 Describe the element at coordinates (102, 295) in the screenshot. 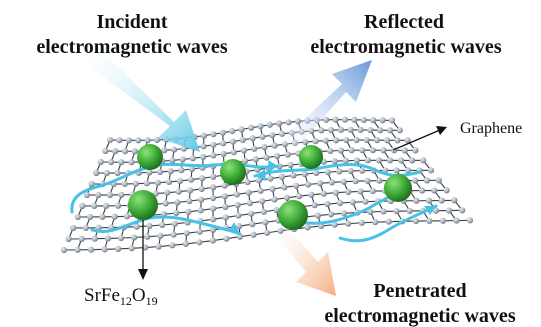

I see `ferrite-label-base: SrFe` at that location.